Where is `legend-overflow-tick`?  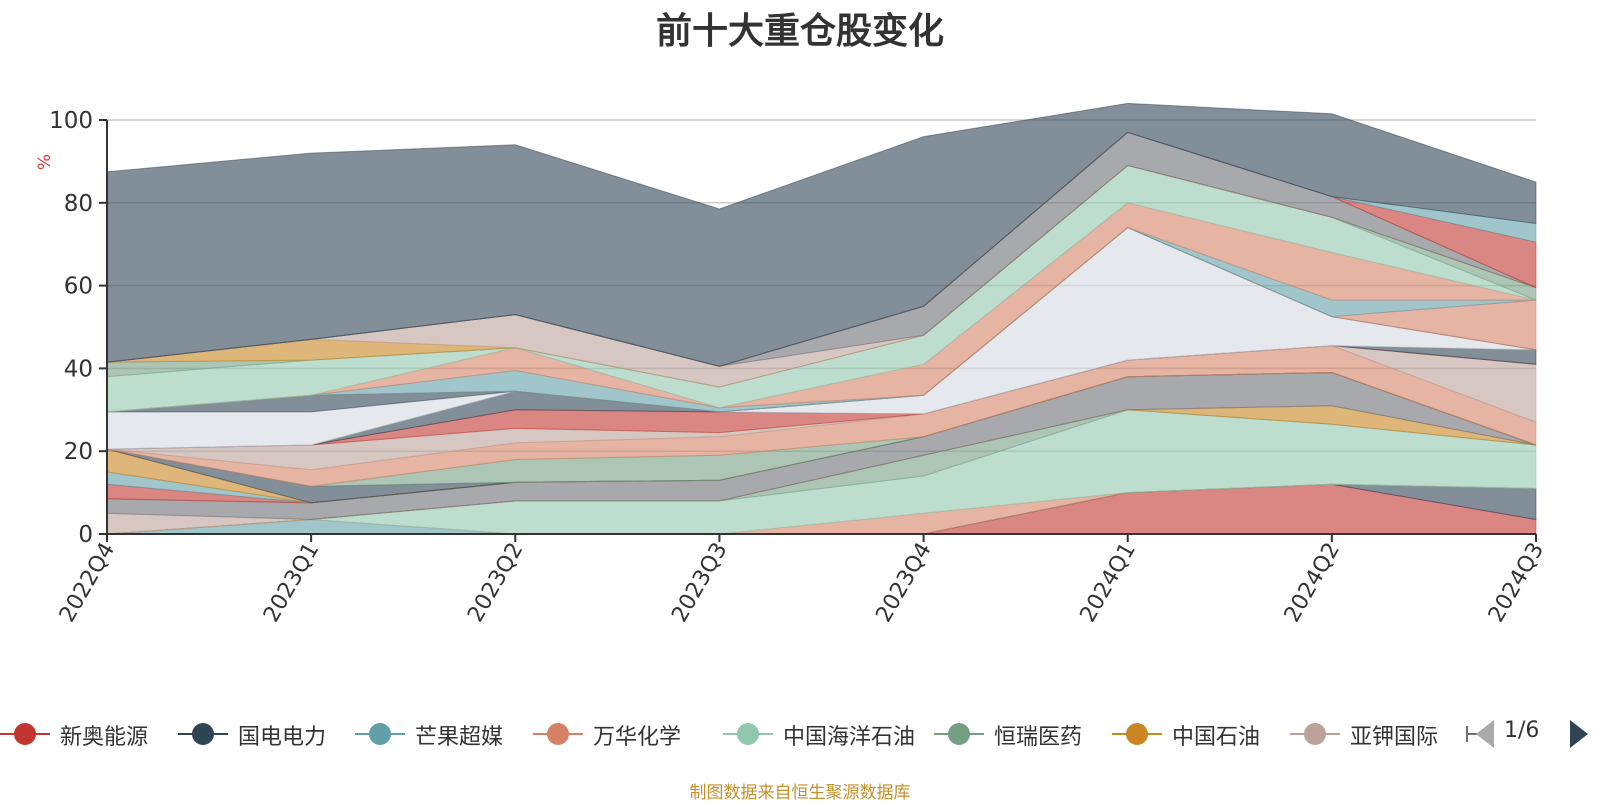 legend-overflow-tick is located at coordinates (1467, 734).